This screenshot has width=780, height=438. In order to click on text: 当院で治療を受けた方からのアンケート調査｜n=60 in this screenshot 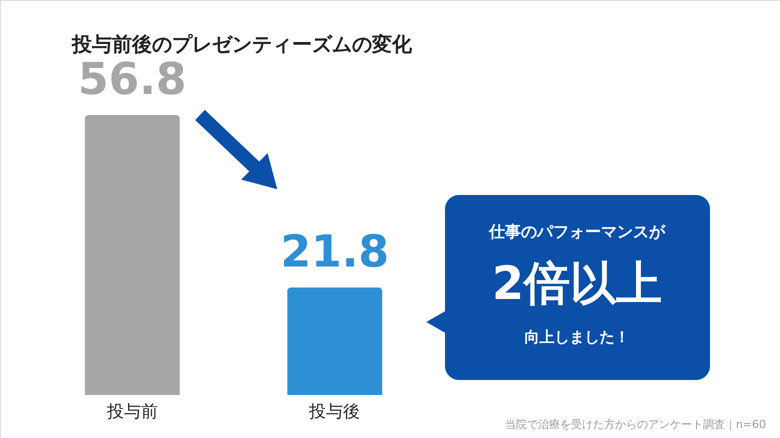, I will do `click(635, 424)`.